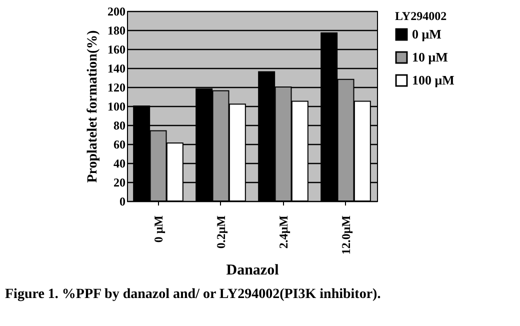 Image resolution: width=520 pixels, height=326 pixels. Describe the element at coordinates (123, 201) in the screenshot. I see `y-tick-label: 0` at that location.